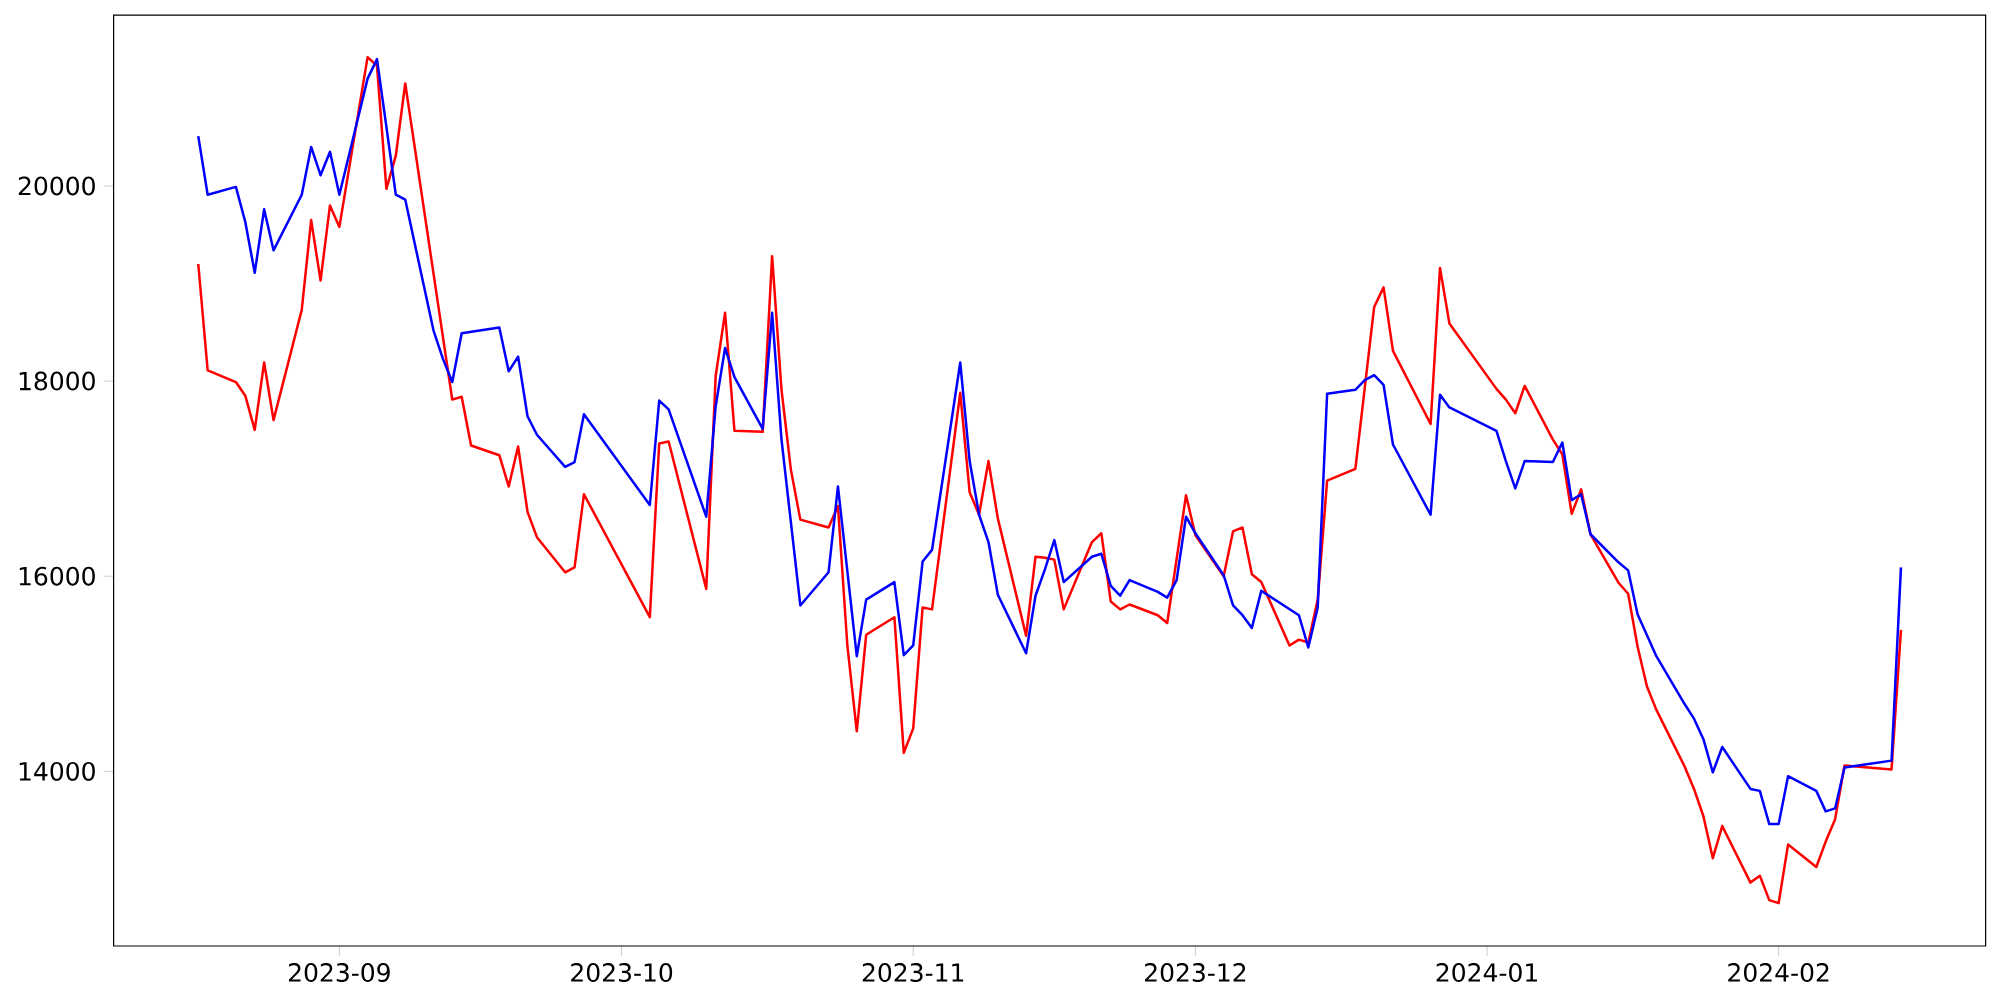 The image size is (2000, 1000). I want to click on x-tick-label: 2023-09, so click(339, 972).